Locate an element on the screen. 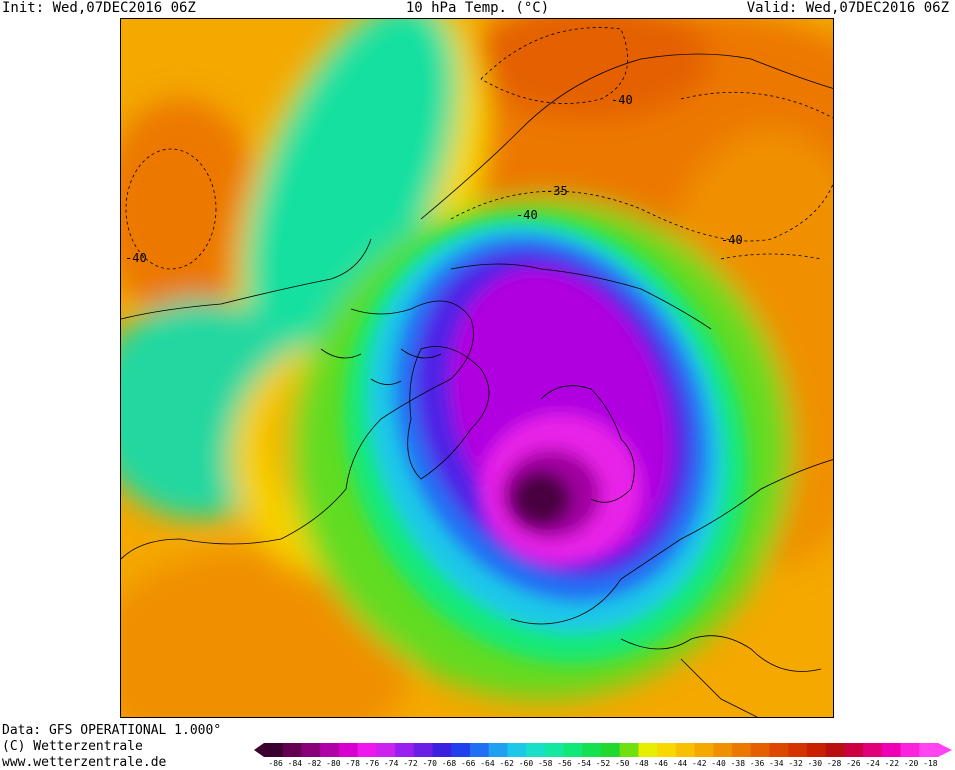  scale-tick-label: -74 is located at coordinates (391, 763).